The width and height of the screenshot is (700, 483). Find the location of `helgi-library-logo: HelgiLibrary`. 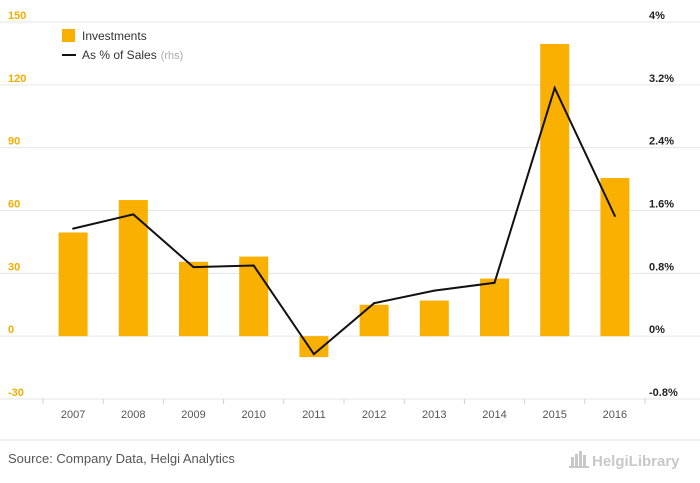

helgi-library-logo: HelgiLibrary is located at coordinates (624, 460).